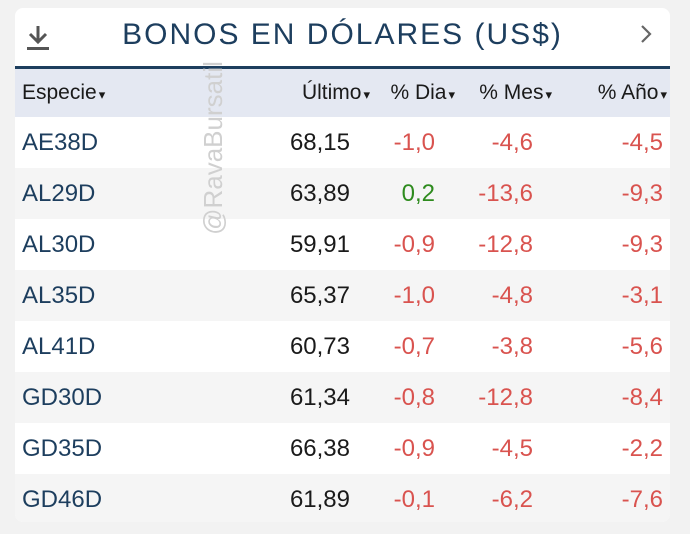 This screenshot has height=534, width=690. I want to click on yearly-change: -8,4, so click(642, 397).